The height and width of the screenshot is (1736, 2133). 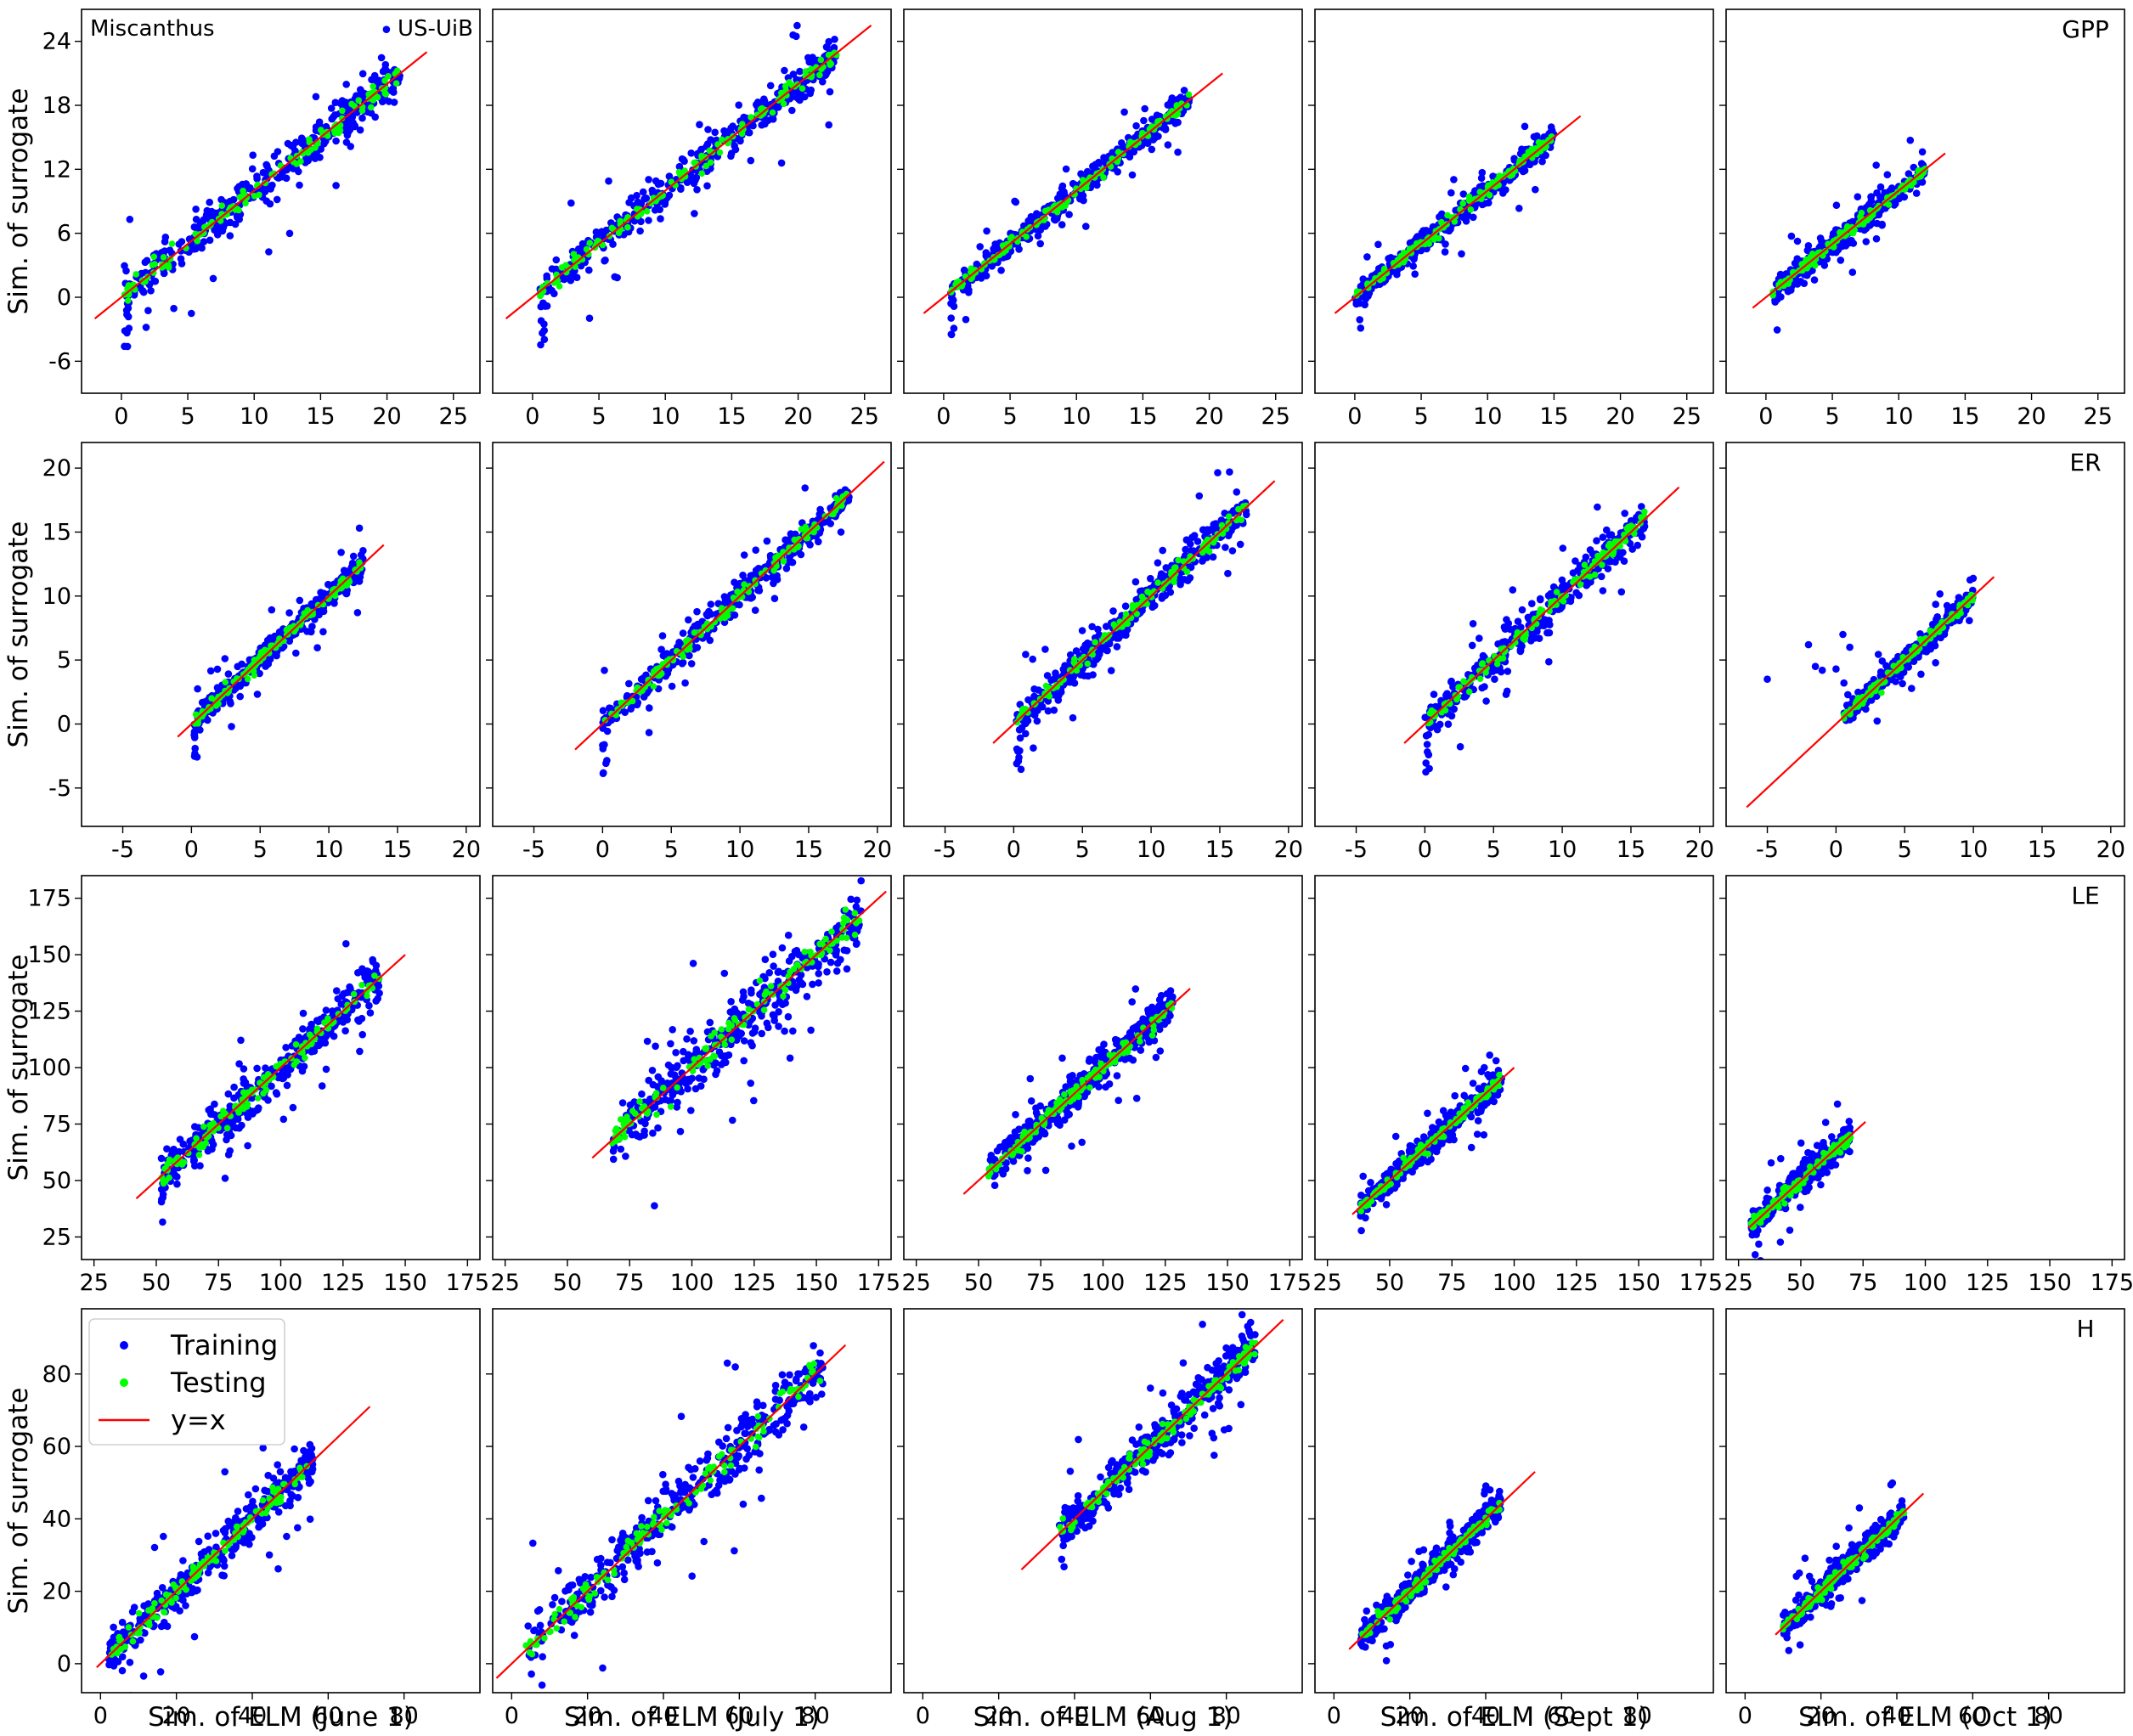 What do you see at coordinates (877, 850) in the screenshot?
I see `x-tick-label: 20` at bounding box center [877, 850].